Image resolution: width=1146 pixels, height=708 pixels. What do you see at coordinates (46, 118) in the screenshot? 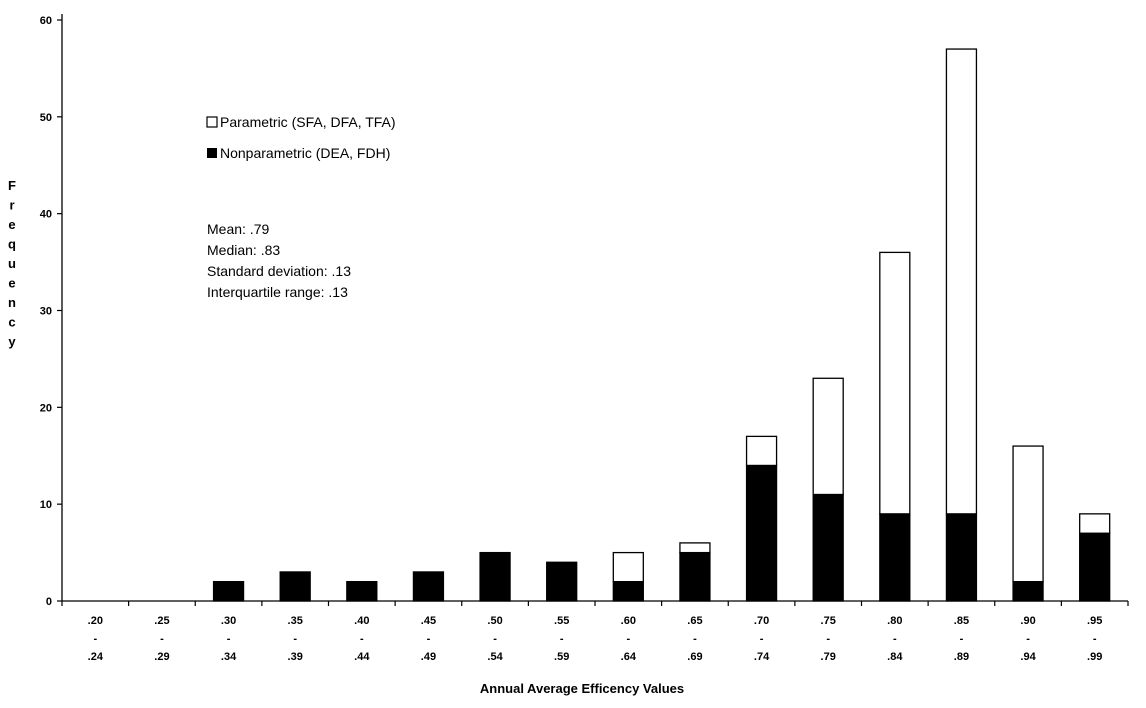
I see `y-tick-label: 50` at bounding box center [46, 118].